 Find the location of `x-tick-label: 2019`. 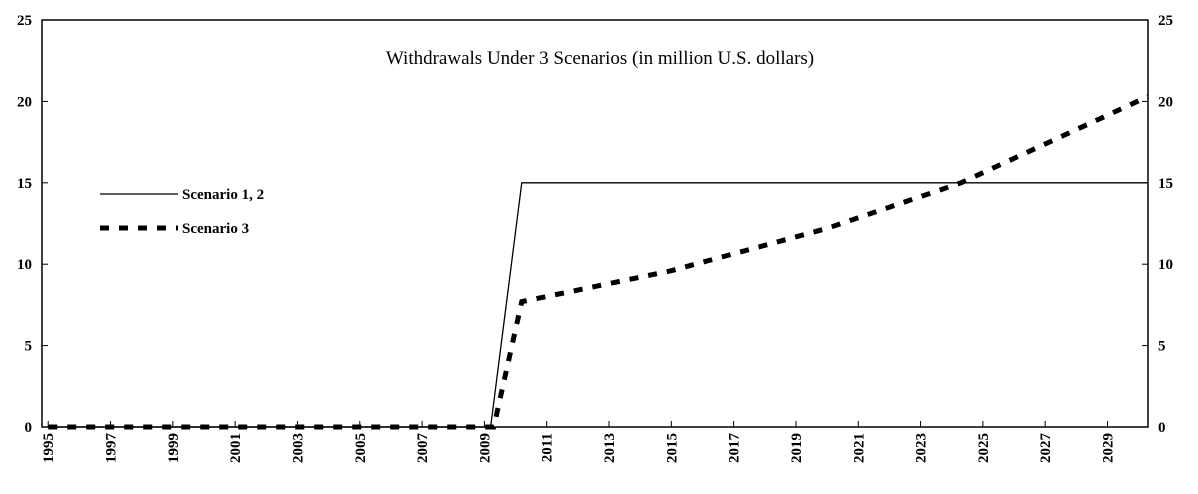

x-tick-label: 2019 is located at coordinates (797, 448).